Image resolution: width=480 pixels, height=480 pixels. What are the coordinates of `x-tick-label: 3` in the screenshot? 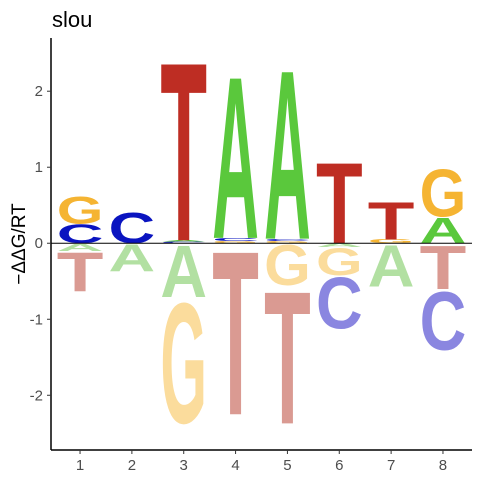 It's located at (184, 465).